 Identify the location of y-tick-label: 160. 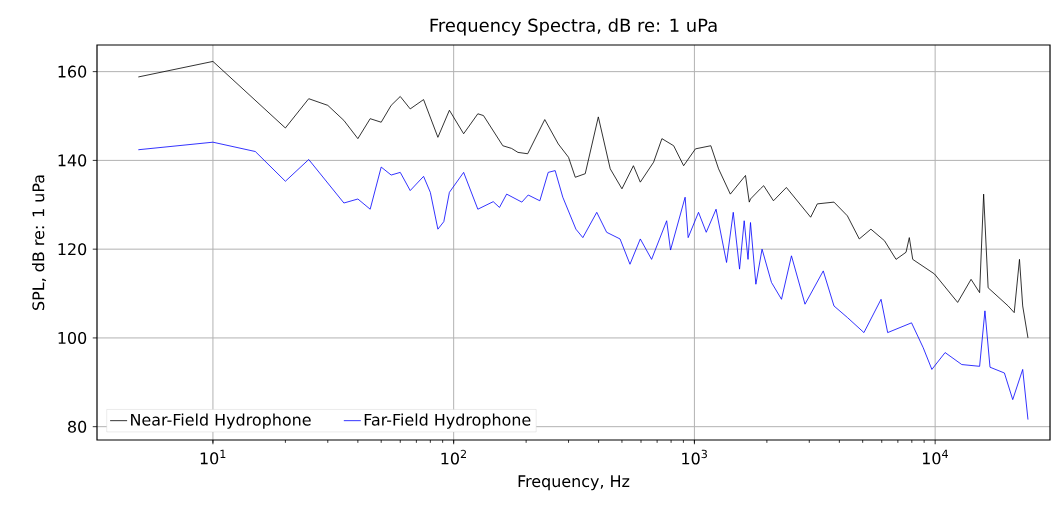
(72, 71).